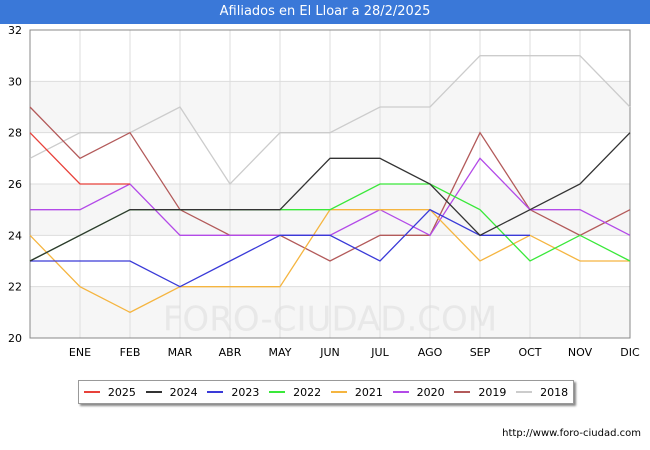 The image size is (650, 450). I want to click on legend-label: 2022, so click(307, 392).